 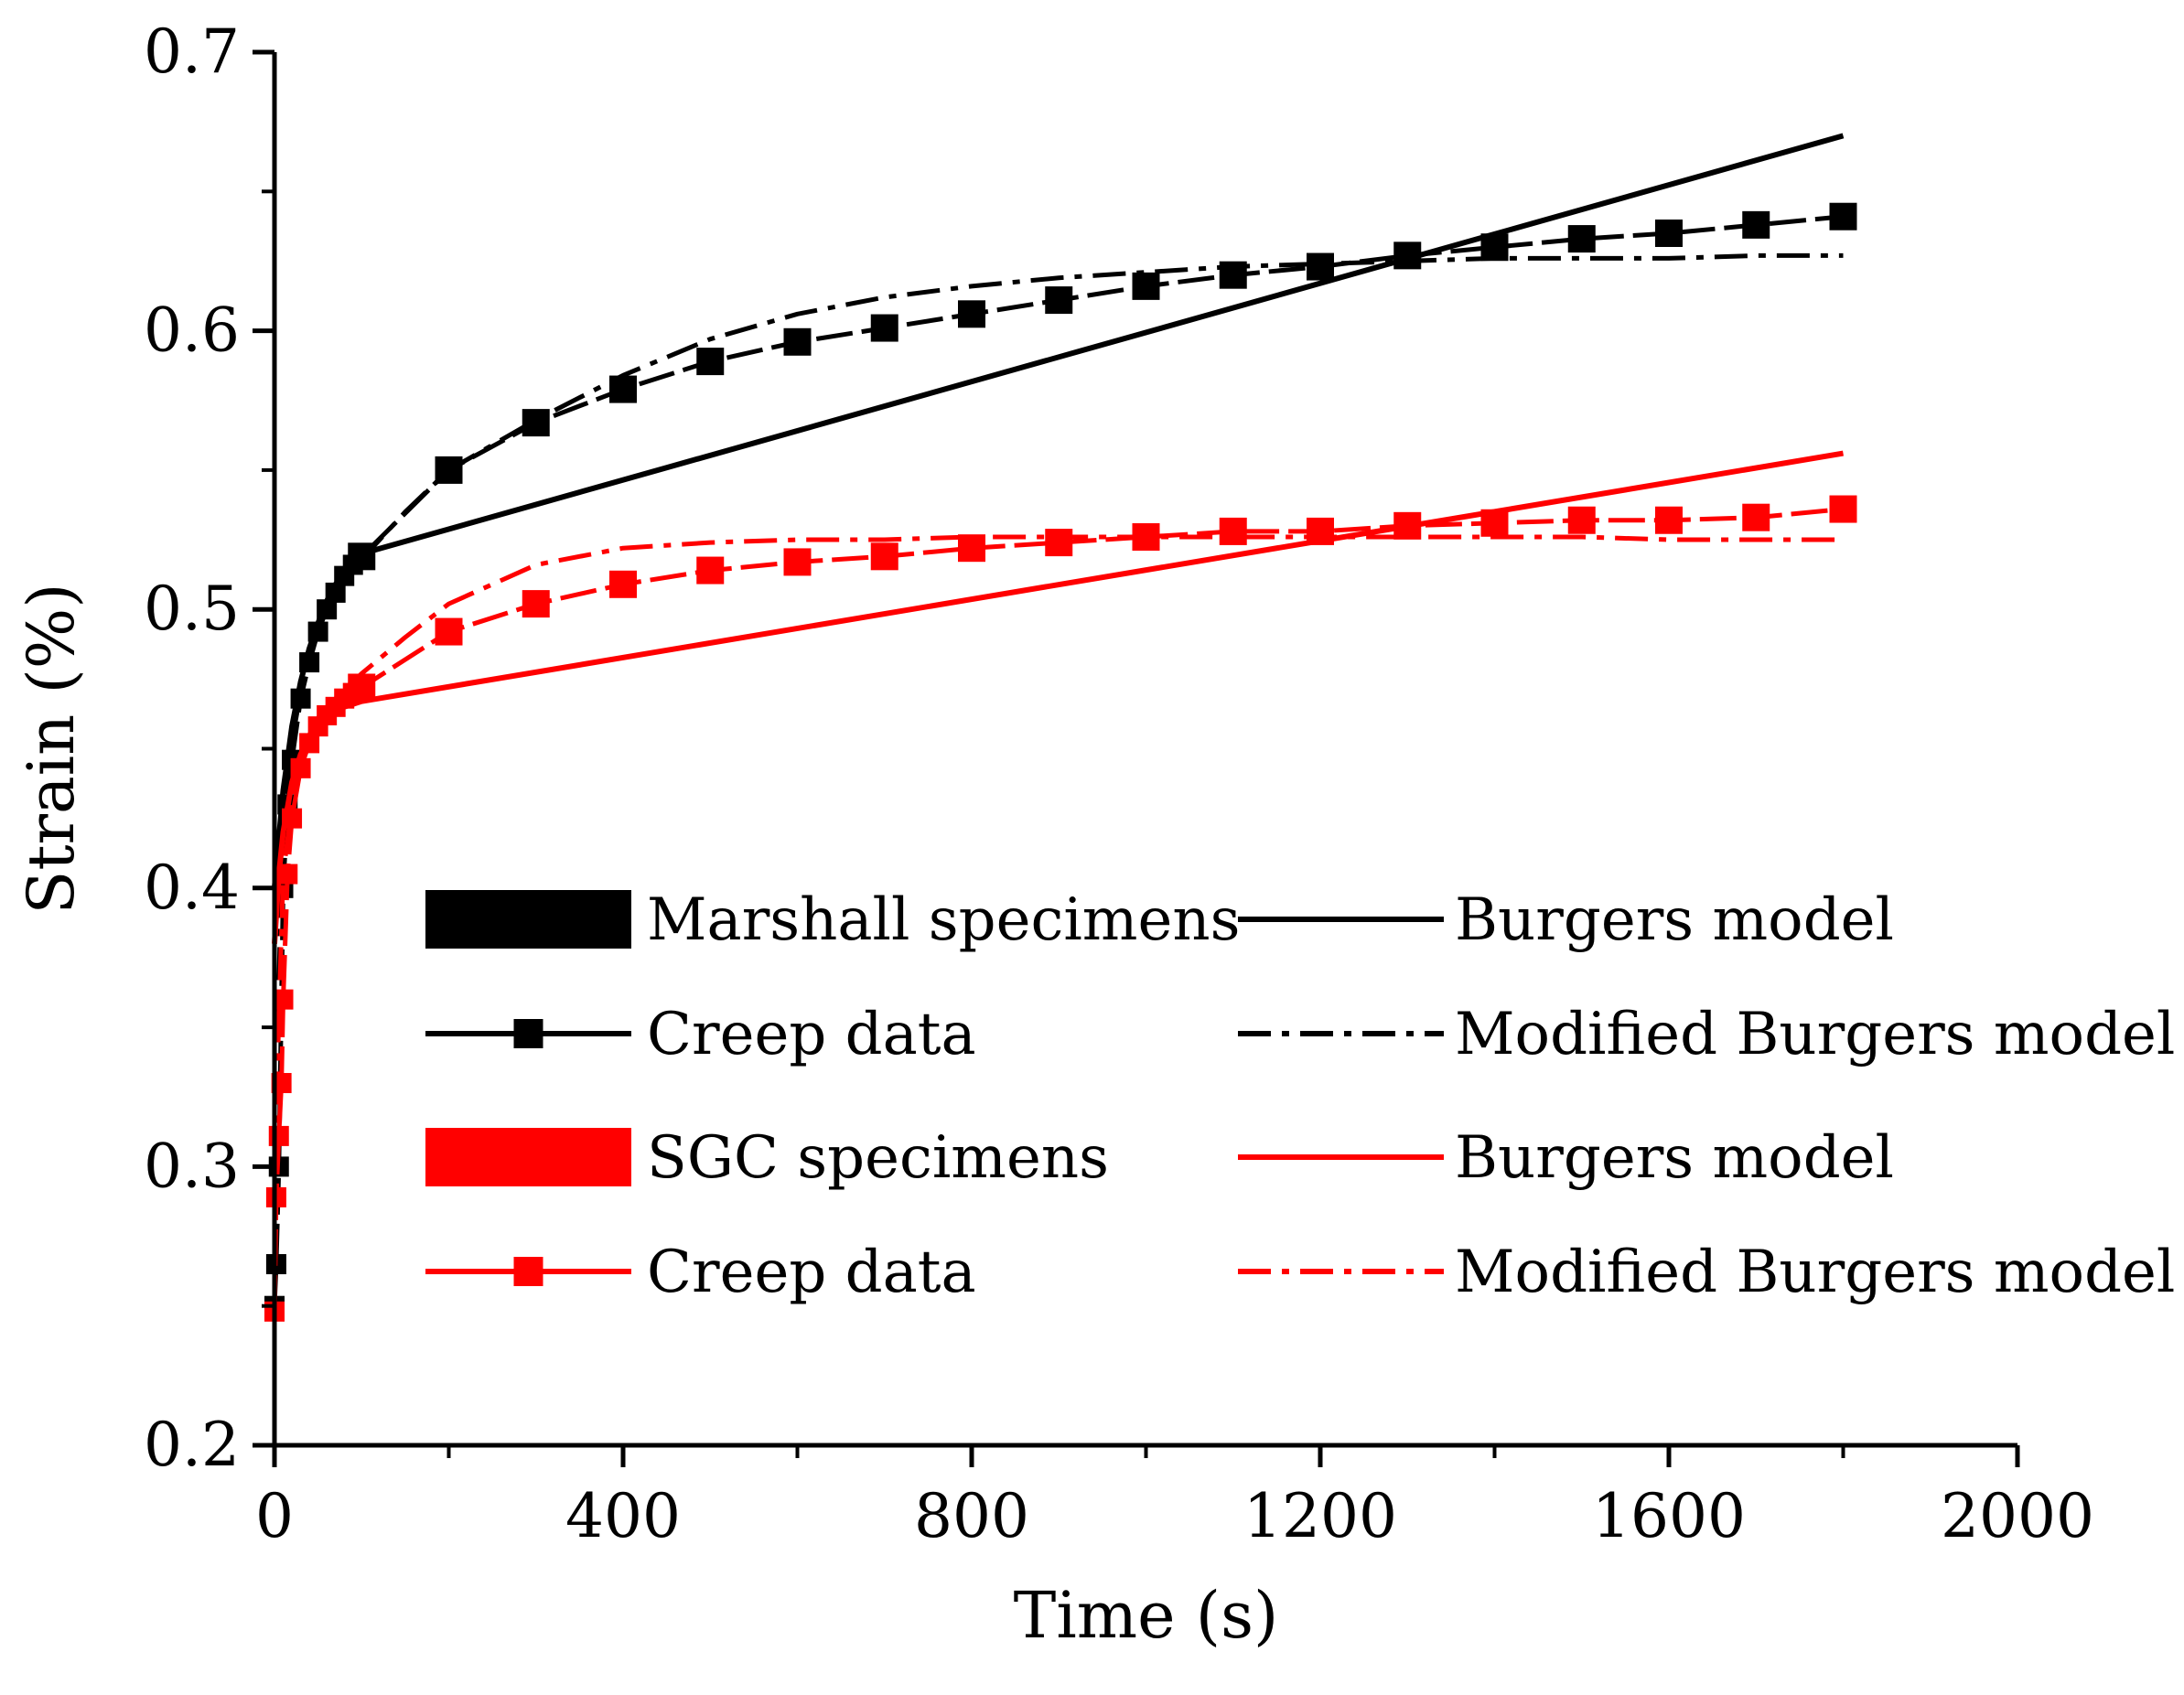 I want to click on y-tick-label: 0.6, so click(x=192, y=331).